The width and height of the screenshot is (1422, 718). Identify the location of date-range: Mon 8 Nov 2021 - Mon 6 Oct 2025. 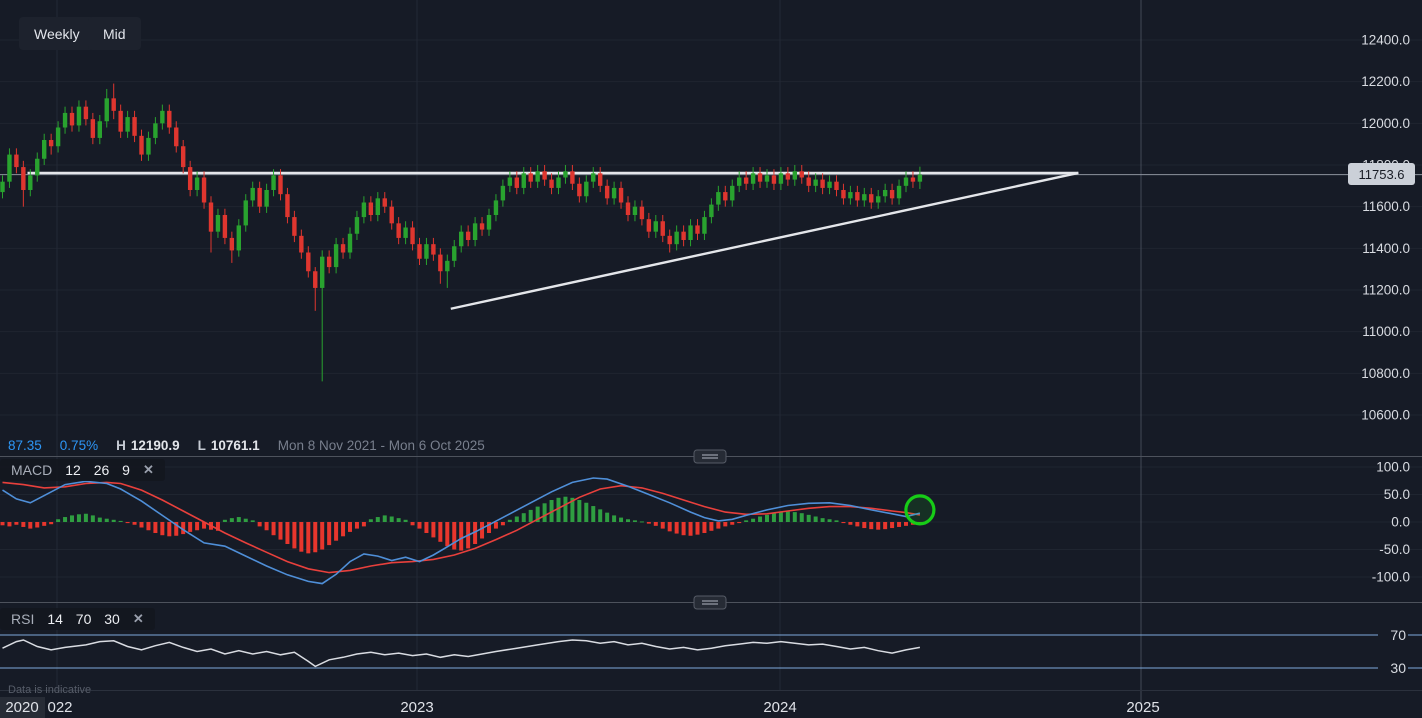
(381, 445).